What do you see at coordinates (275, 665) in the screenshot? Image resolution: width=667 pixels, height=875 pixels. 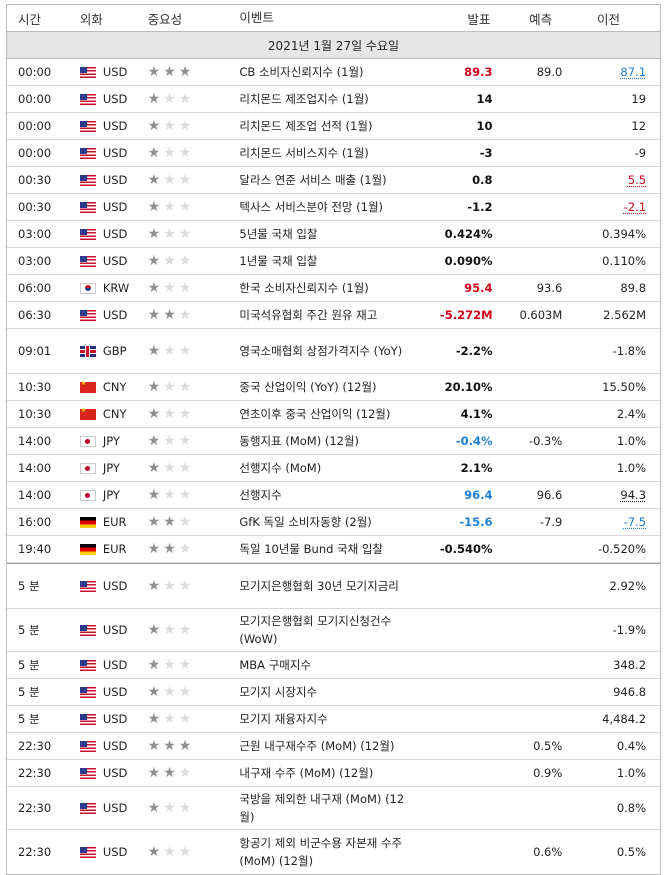 I see `event-name: MBA 구매지수` at bounding box center [275, 665].